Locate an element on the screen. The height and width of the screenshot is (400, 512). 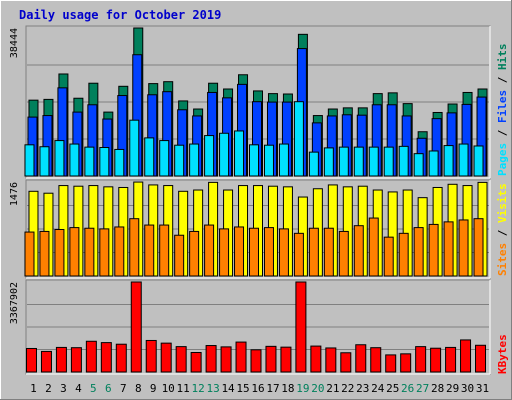
x-tick-label-day-7: 7 is located at coordinates (123, 388).